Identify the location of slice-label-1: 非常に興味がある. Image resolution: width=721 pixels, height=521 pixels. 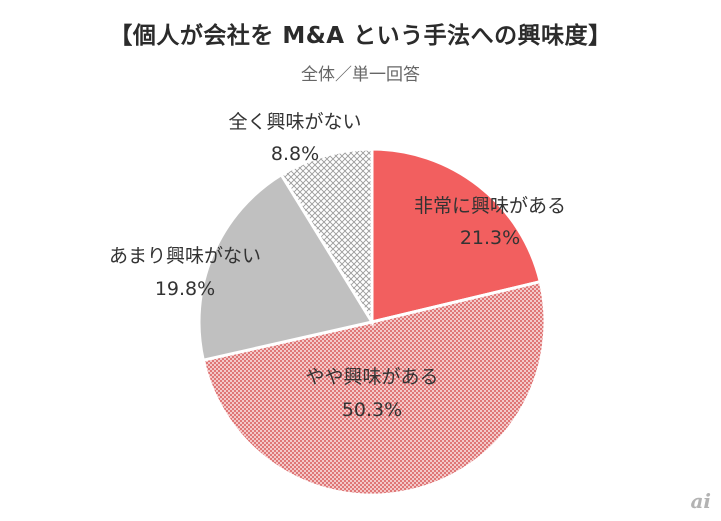
(490, 206).